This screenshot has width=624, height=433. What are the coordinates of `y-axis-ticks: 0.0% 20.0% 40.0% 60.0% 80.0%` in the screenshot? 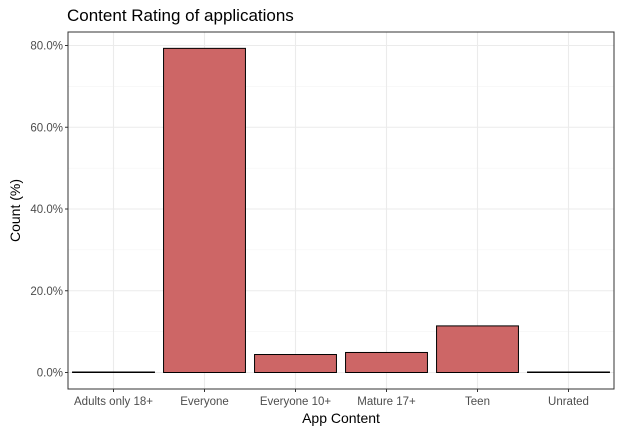 It's located at (49, 210).